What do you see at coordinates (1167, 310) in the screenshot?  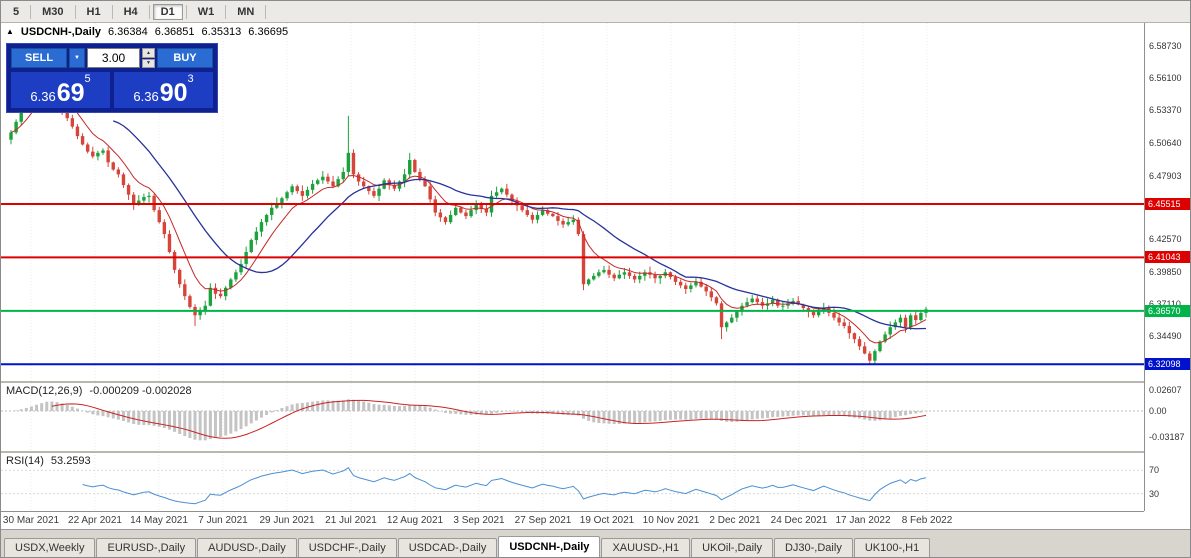 I see `price-line-badge: 6.36570` at bounding box center [1167, 310].